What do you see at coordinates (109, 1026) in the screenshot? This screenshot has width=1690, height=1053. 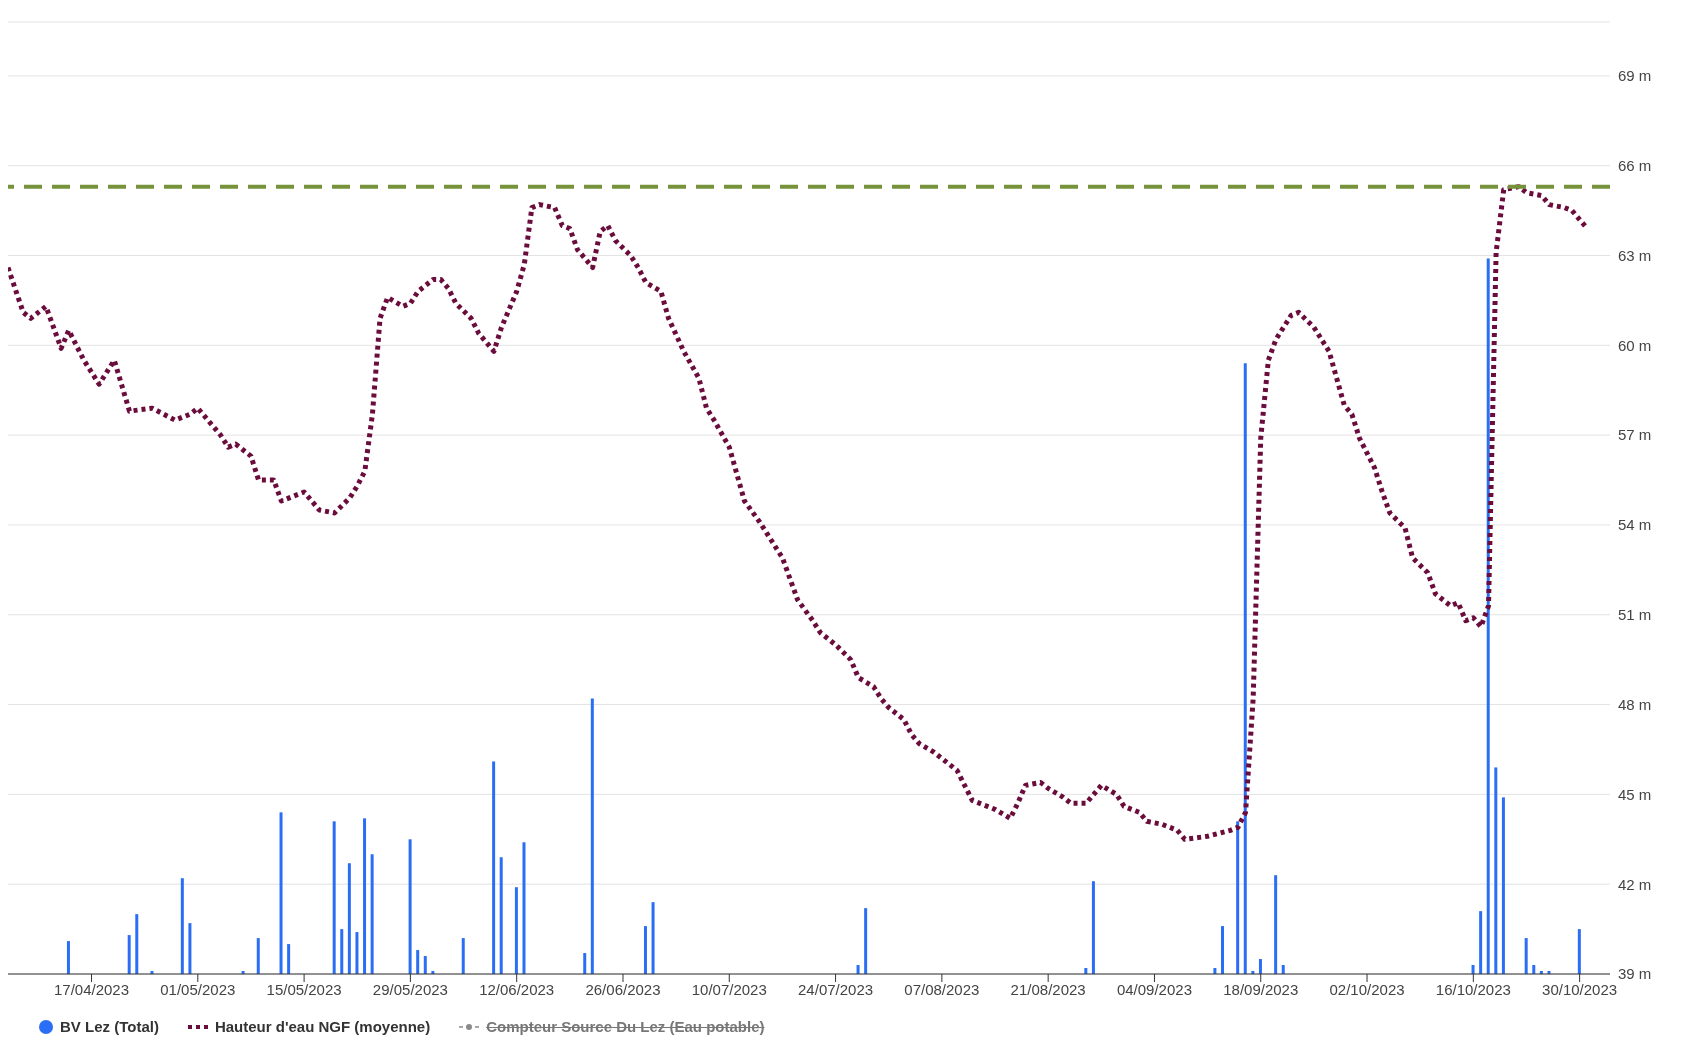 I see `legend-label: BV Lez (Total)` at bounding box center [109, 1026].